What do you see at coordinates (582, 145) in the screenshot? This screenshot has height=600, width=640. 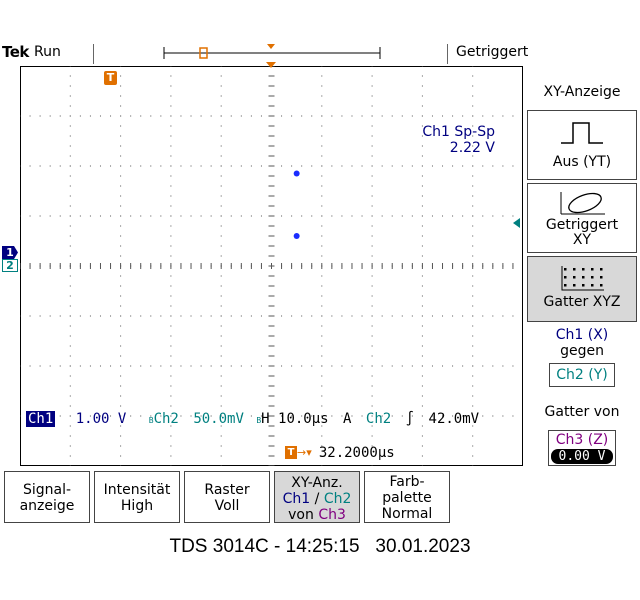 I see `xy-off-button: Aus (YT)` at bounding box center [582, 145].